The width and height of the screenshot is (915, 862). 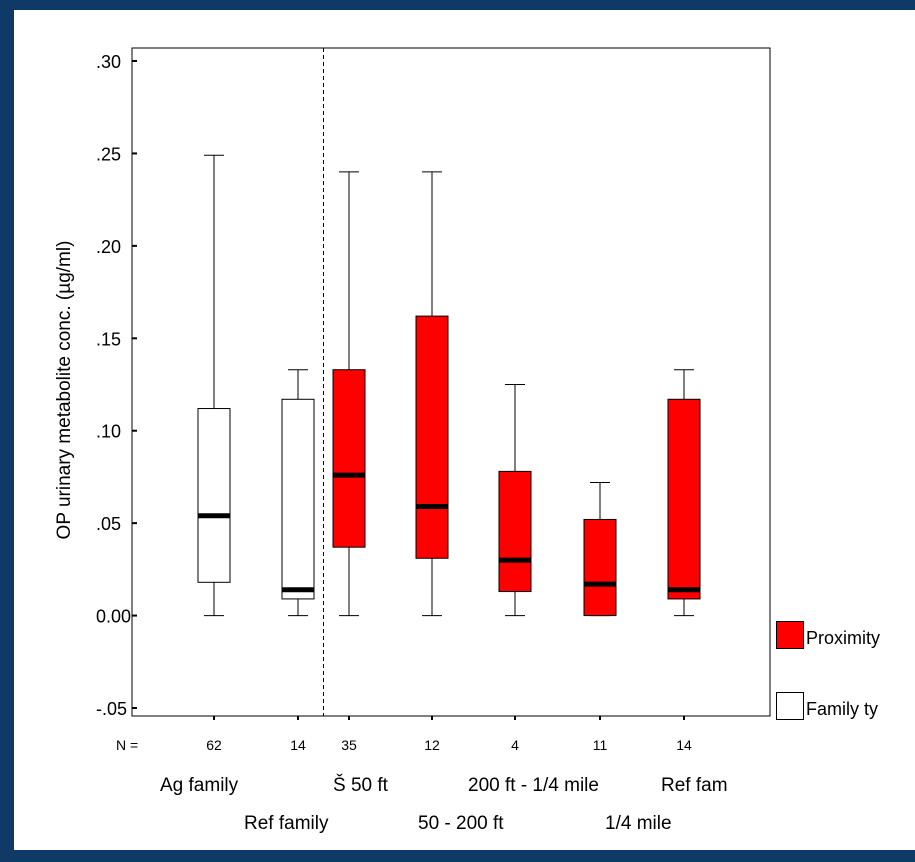 I want to click on x-category-label: 200 ft - 1/4 mile, so click(x=533, y=785).